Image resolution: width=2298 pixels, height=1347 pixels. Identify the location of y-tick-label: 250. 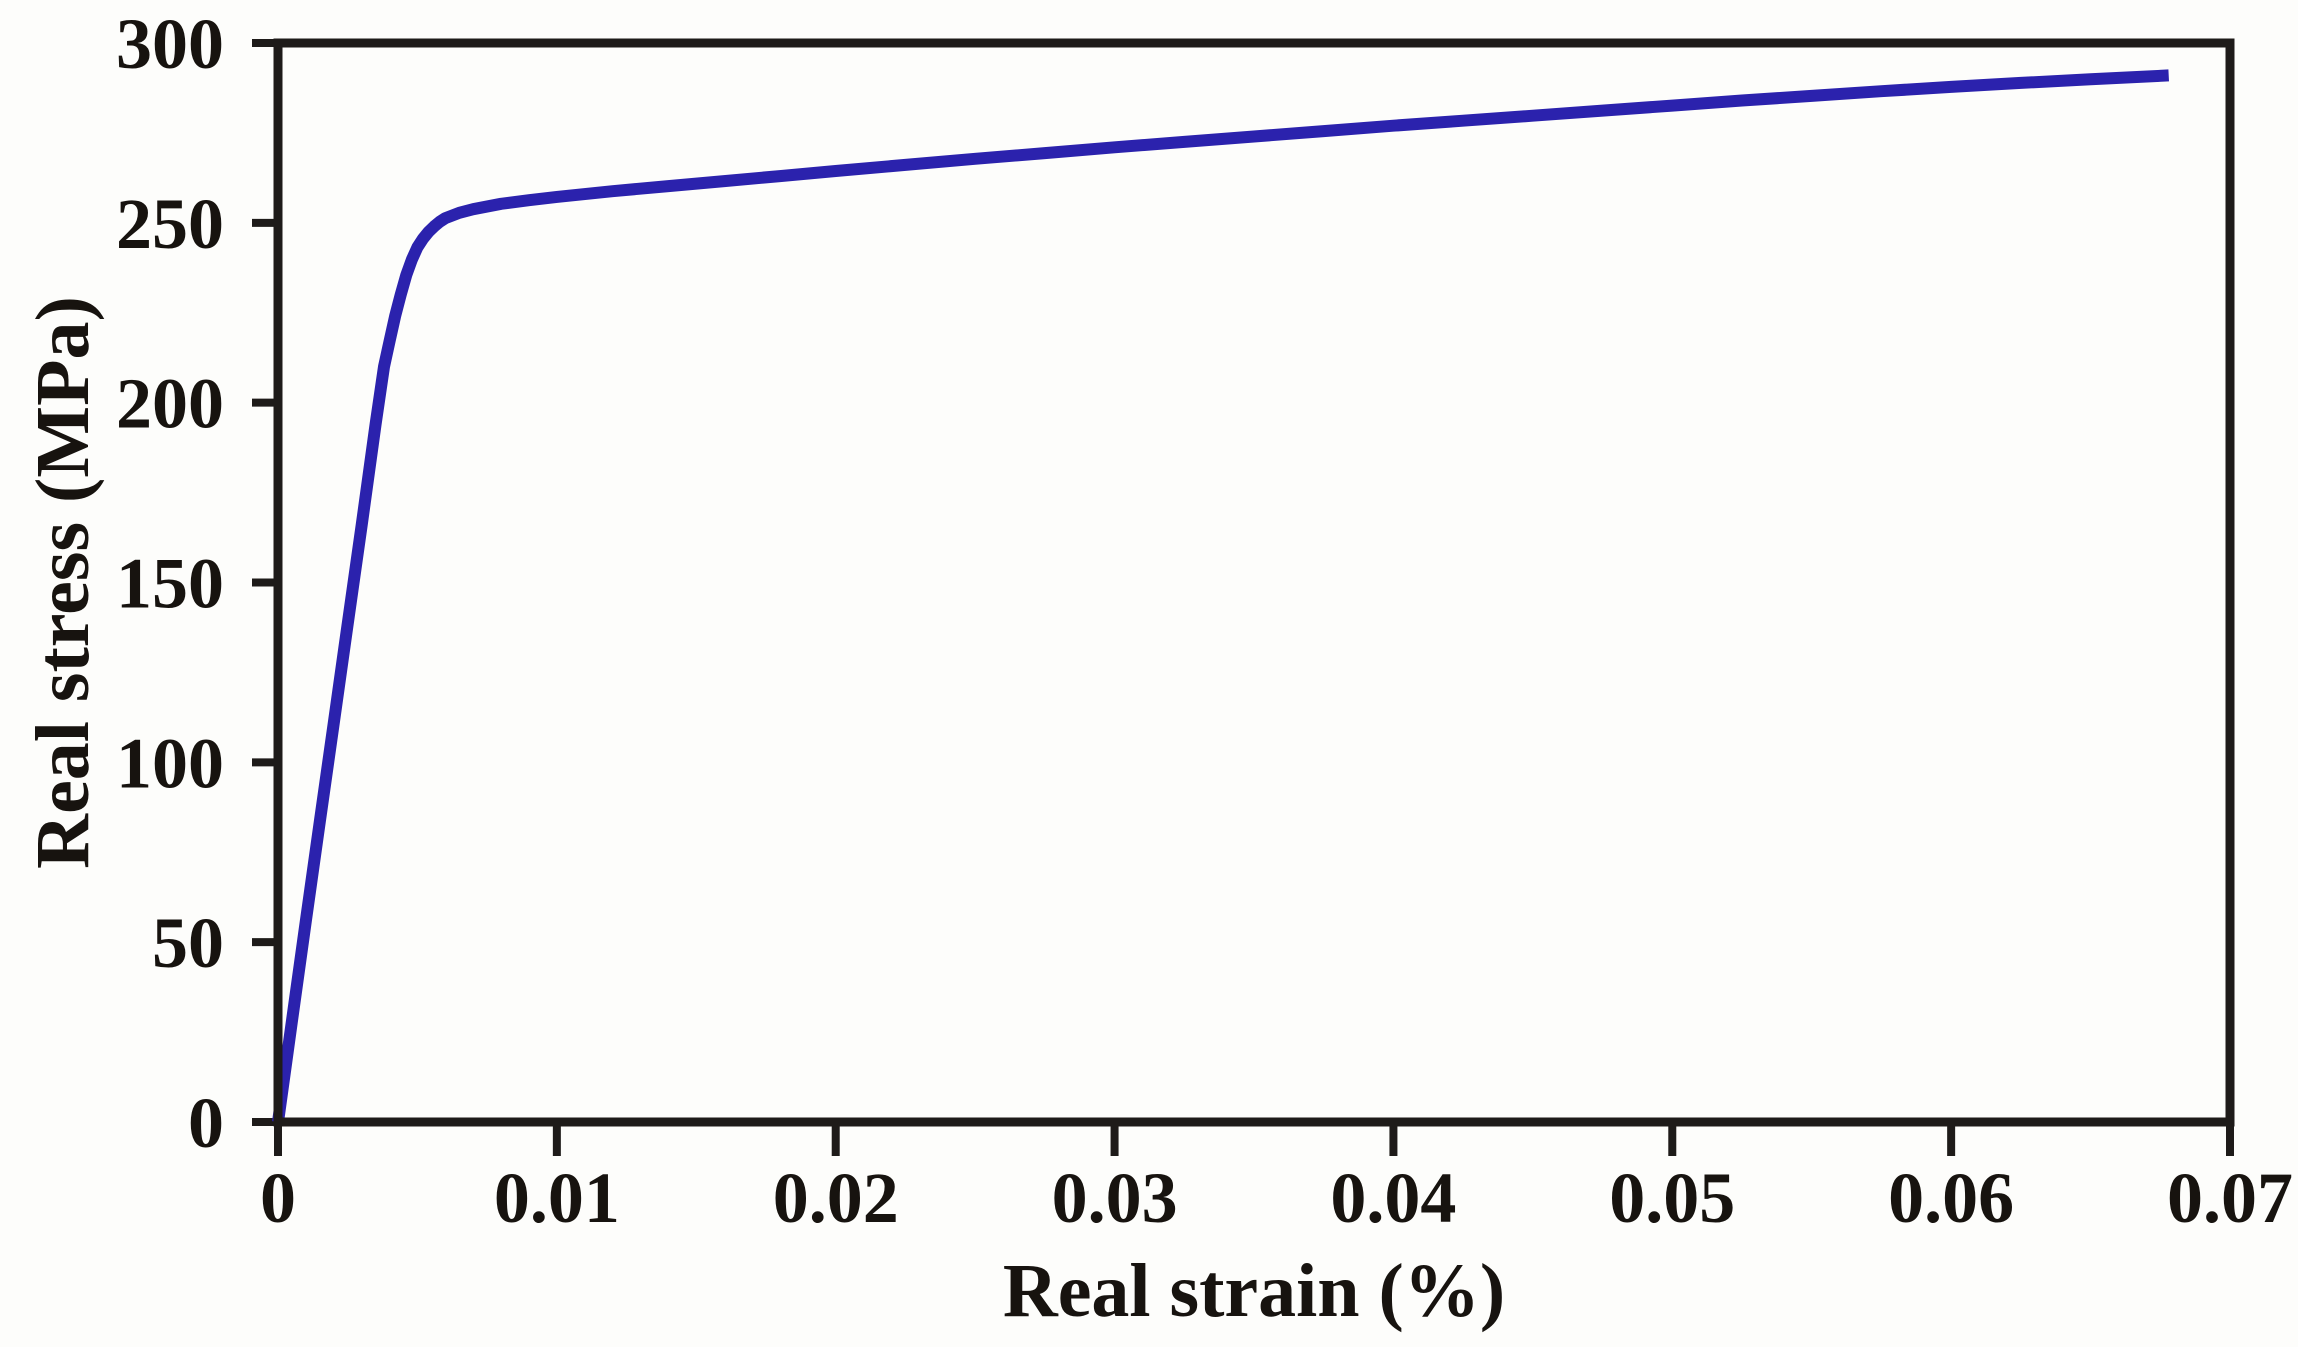
(170, 224).